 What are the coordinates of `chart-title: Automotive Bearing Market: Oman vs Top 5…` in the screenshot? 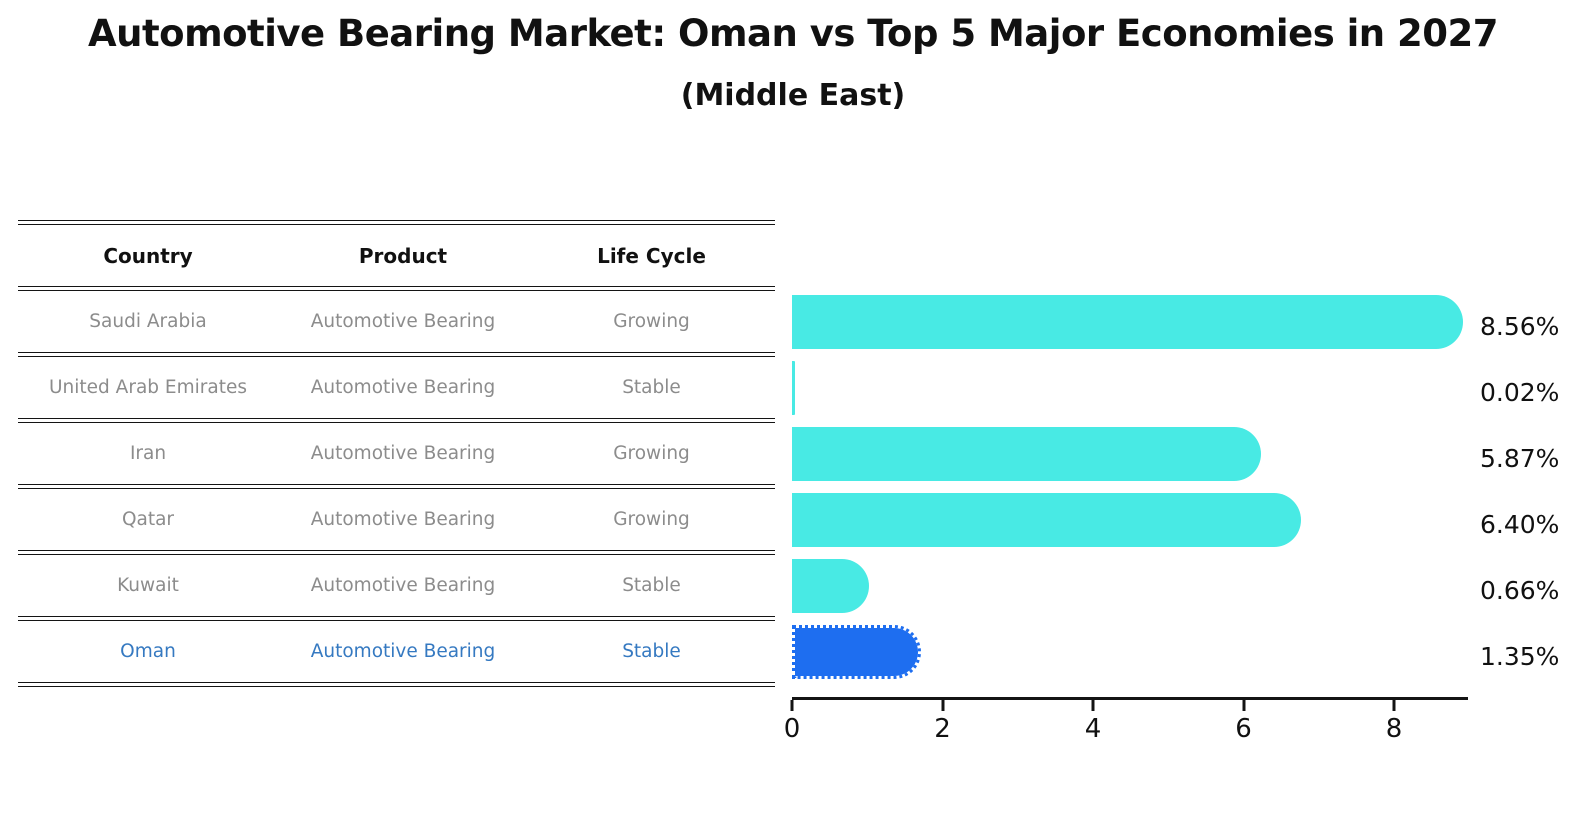 It's located at (793, 33).